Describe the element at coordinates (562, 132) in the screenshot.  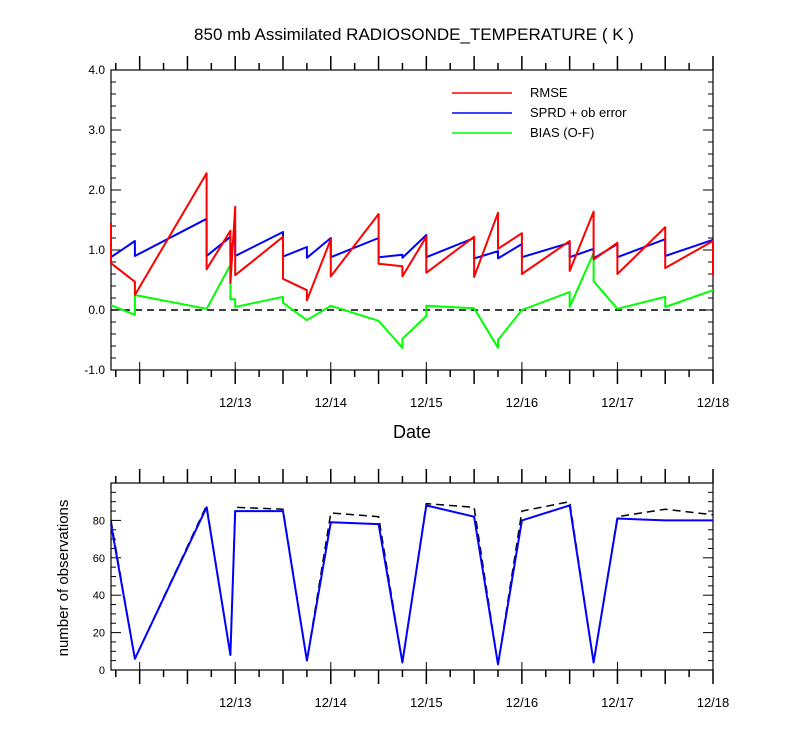
I see `legend-label-bias: BIAS (O-F)` at that location.